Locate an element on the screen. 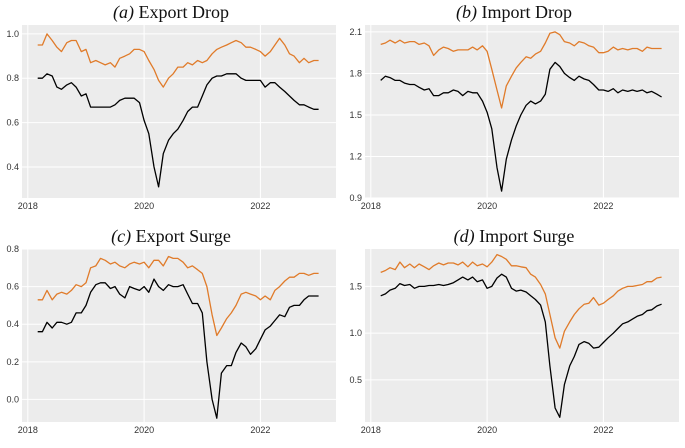 This screenshot has width=685, height=448. panel-title: (d) Import Surge is located at coordinates (514, 236).